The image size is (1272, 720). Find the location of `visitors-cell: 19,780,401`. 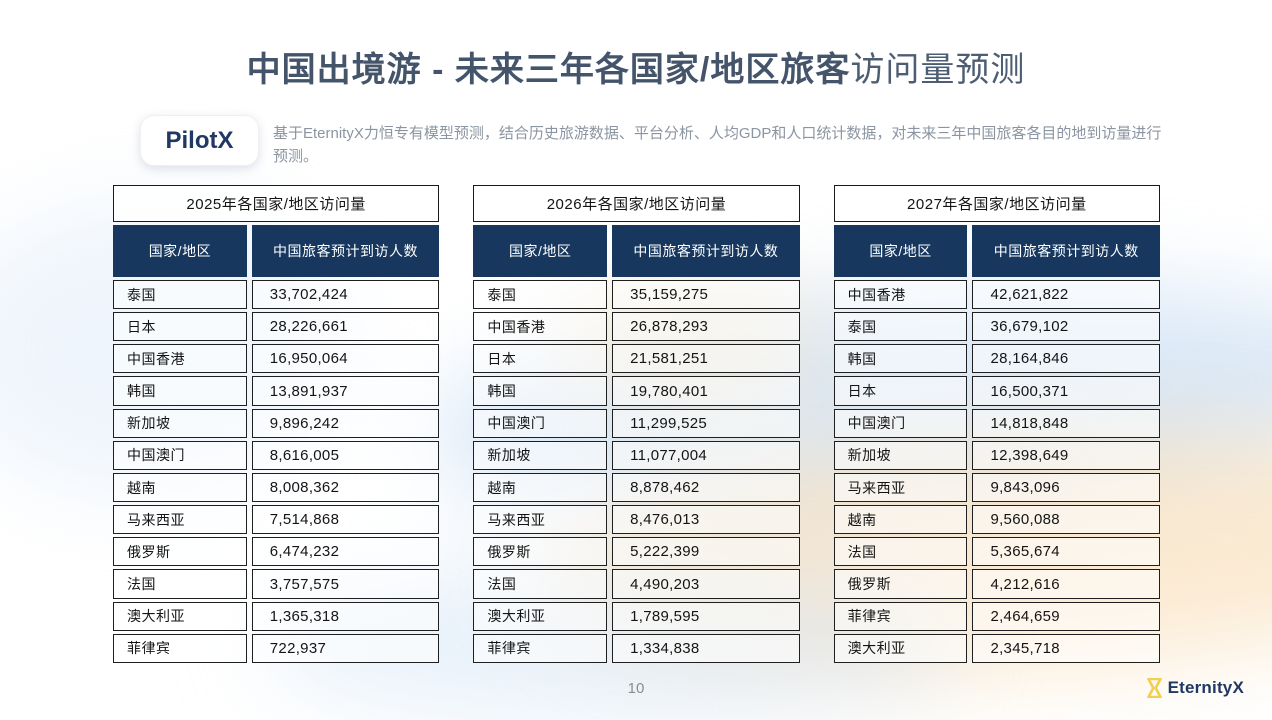

visitors-cell: 19,780,401 is located at coordinates (706, 391).